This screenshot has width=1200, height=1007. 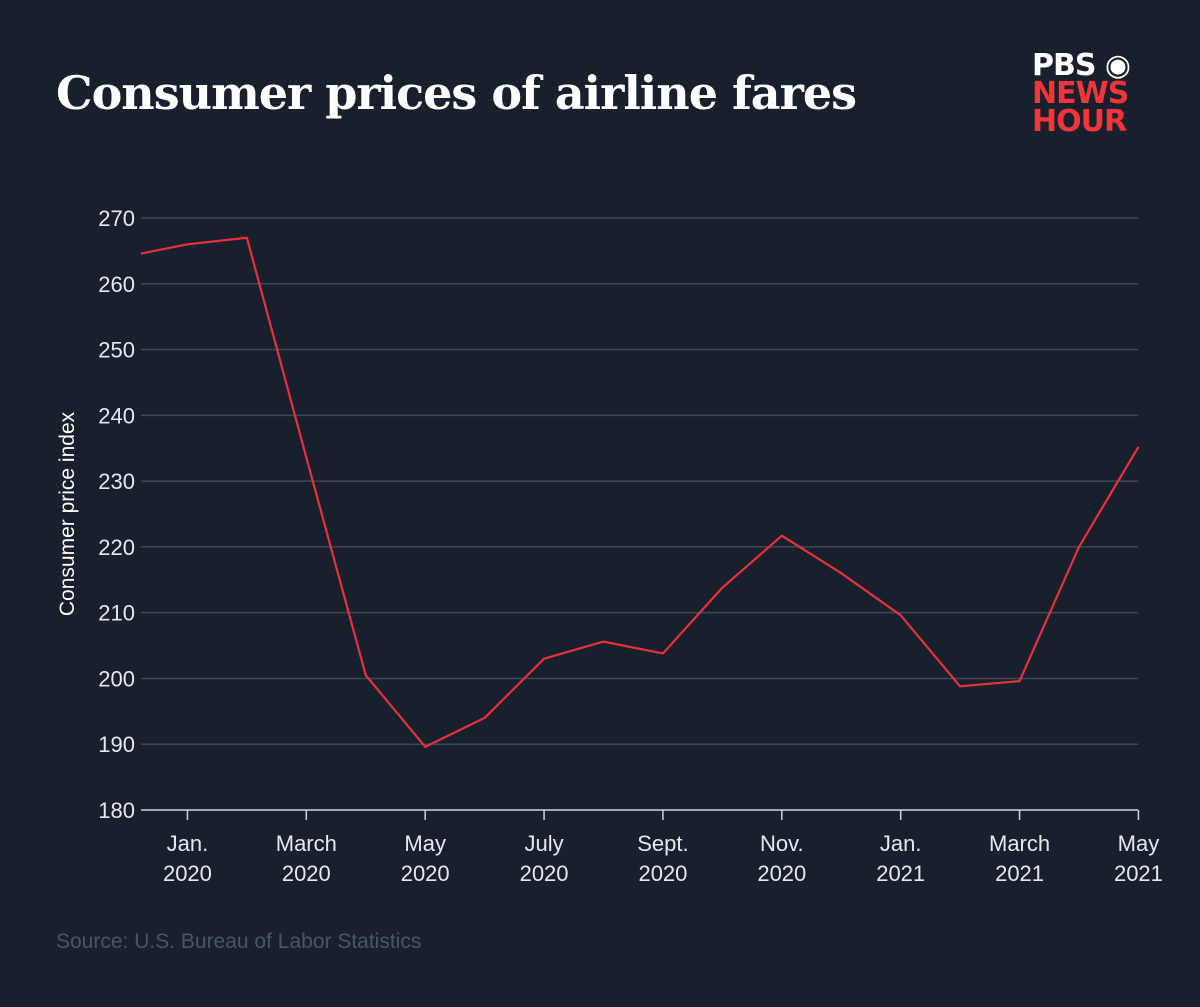 I want to click on y-tick-label: 200, so click(x=116, y=678).